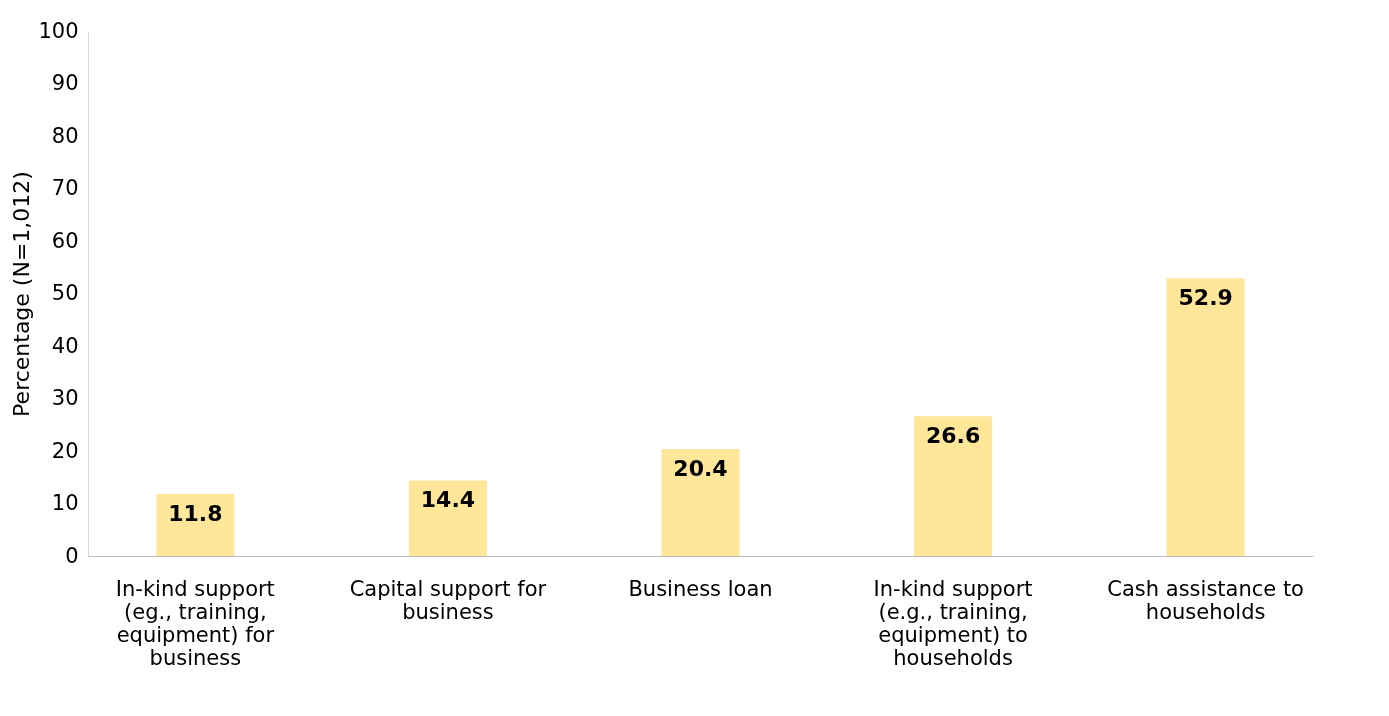 The width and height of the screenshot is (1389, 716). I want to click on x-tick-label: In-kind support (eg., training, equipment) for business, so click(195, 623).